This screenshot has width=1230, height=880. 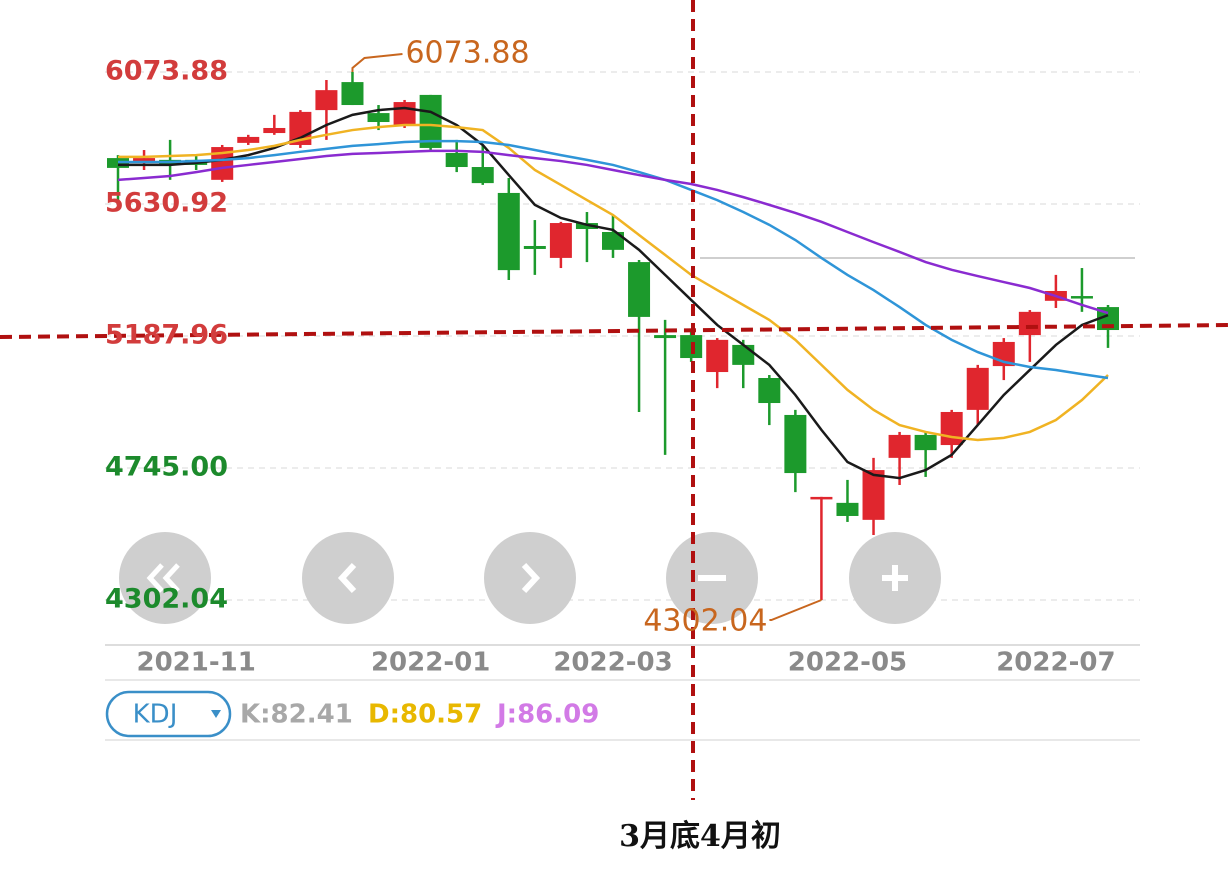 What do you see at coordinates (348, 578) in the screenshot?
I see `back-button` at bounding box center [348, 578].